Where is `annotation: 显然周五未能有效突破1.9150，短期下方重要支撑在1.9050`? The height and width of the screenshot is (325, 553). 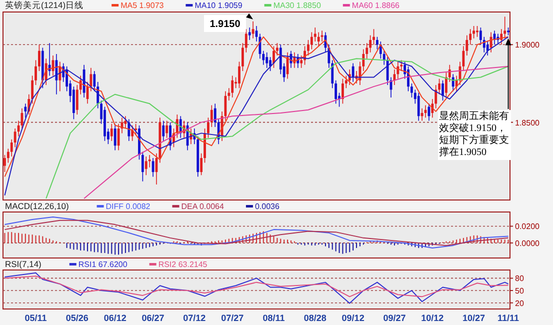 annotation: 显然周五未能有效突破1.9150，短期下方重要支撑在1.9050 is located at coordinates (474, 135).